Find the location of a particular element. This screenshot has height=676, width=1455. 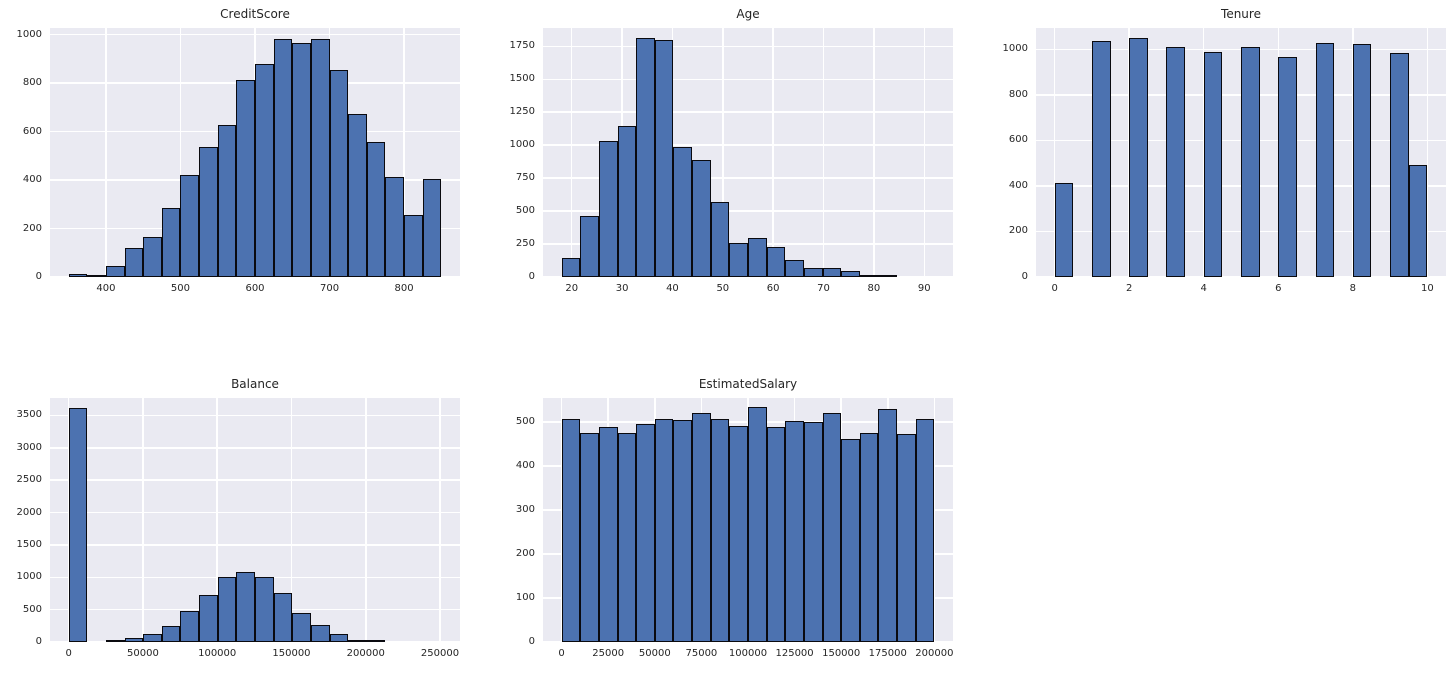

creditscore-plot-area is located at coordinates (255, 153).